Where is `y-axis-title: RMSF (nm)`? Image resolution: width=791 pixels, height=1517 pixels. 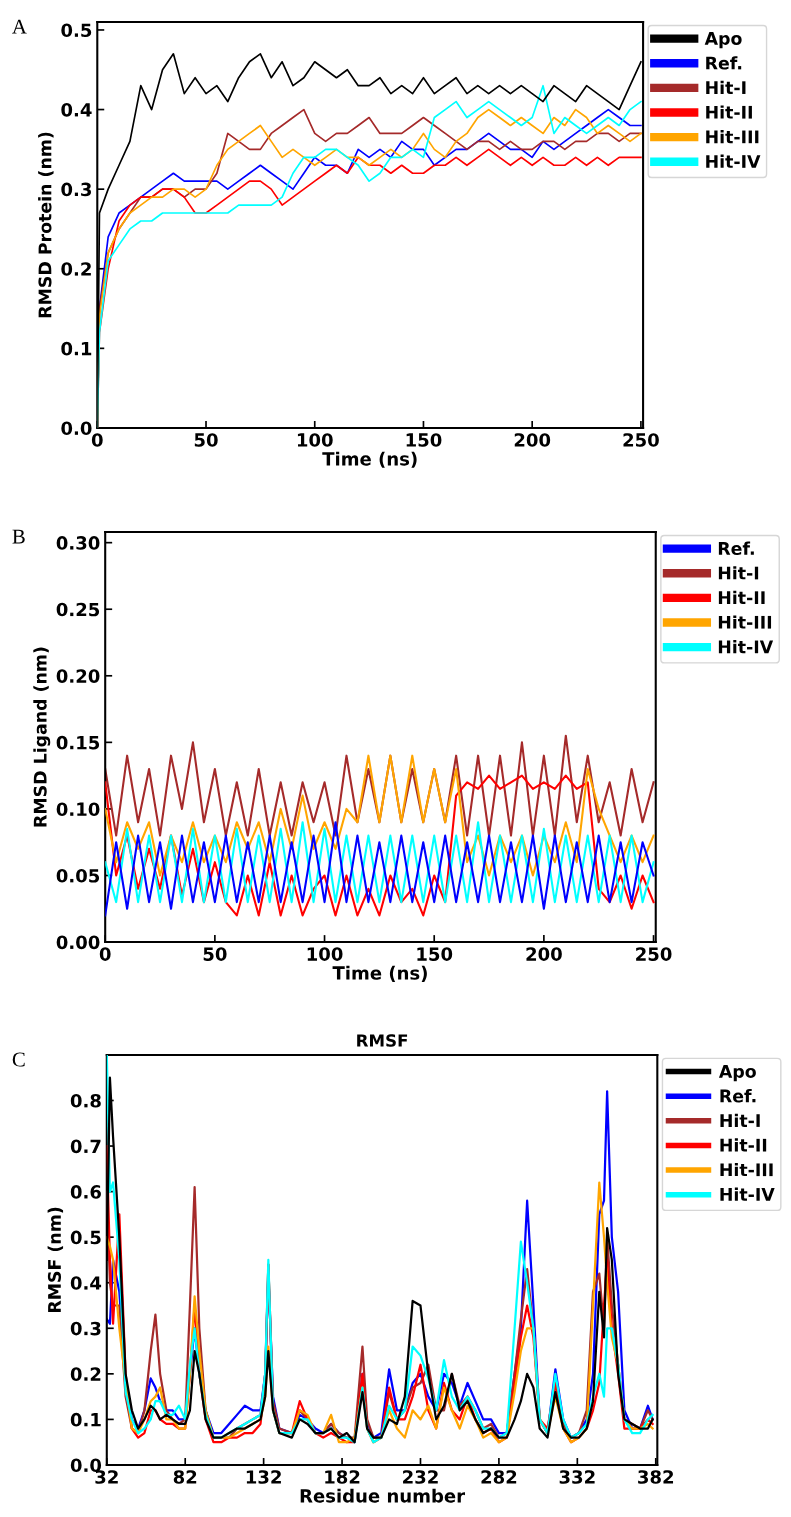 y-axis-title: RMSF (nm) is located at coordinates (55, 1260).